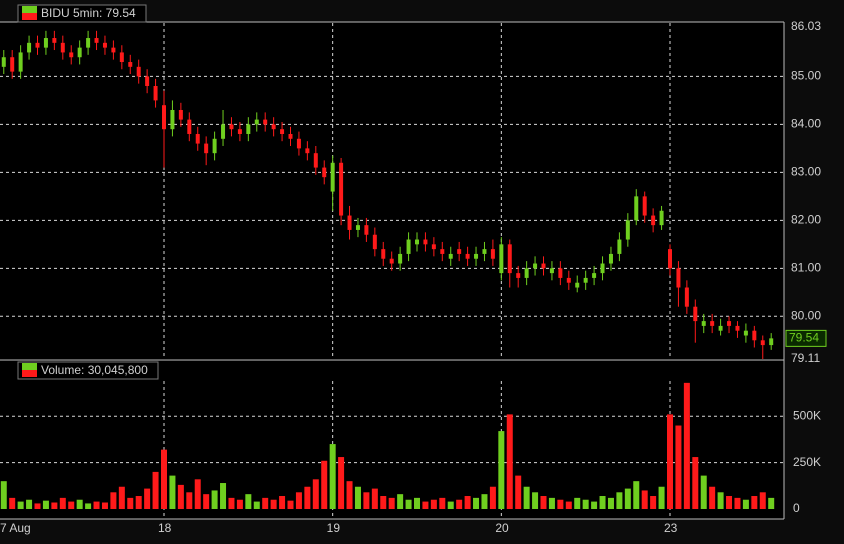  What do you see at coordinates (806, 124) in the screenshot?
I see `y-tick-label: 84.00` at bounding box center [806, 124].